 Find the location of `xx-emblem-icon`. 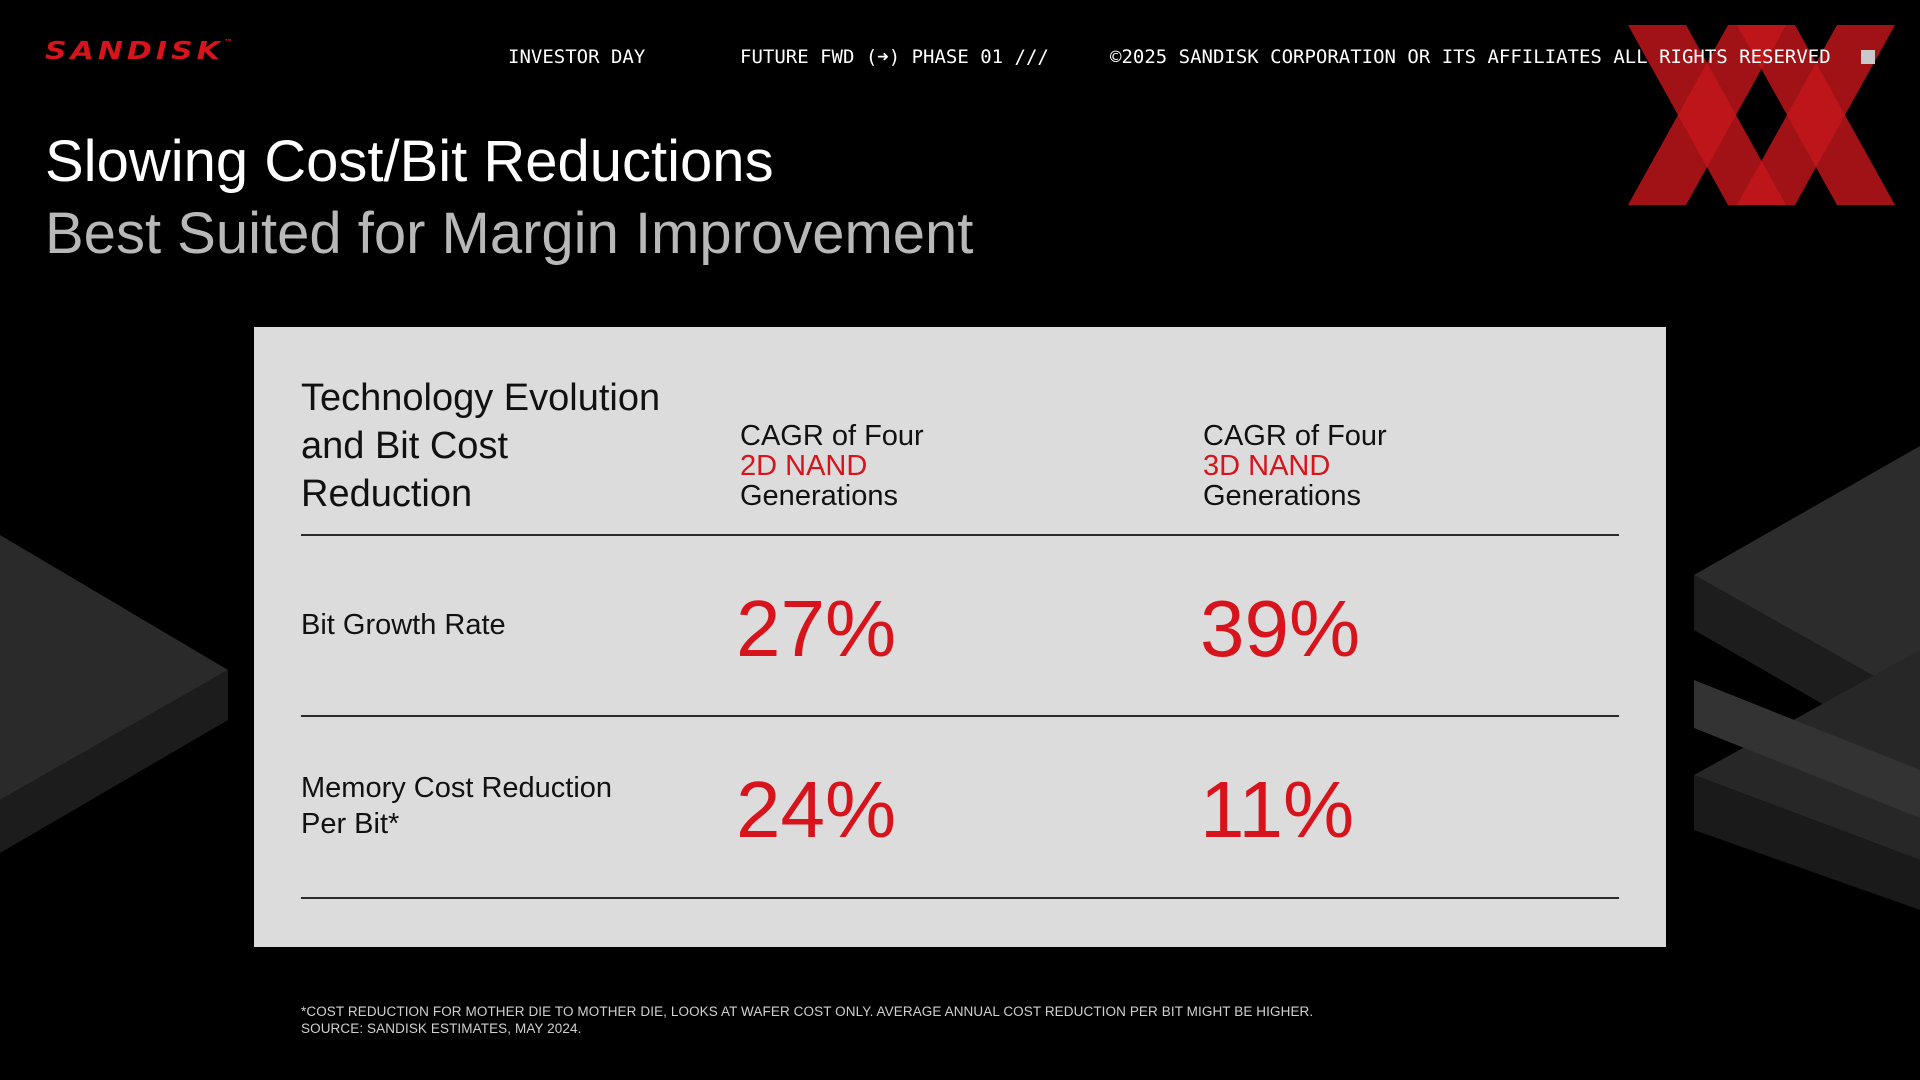

xx-emblem-icon is located at coordinates (1761, 115).